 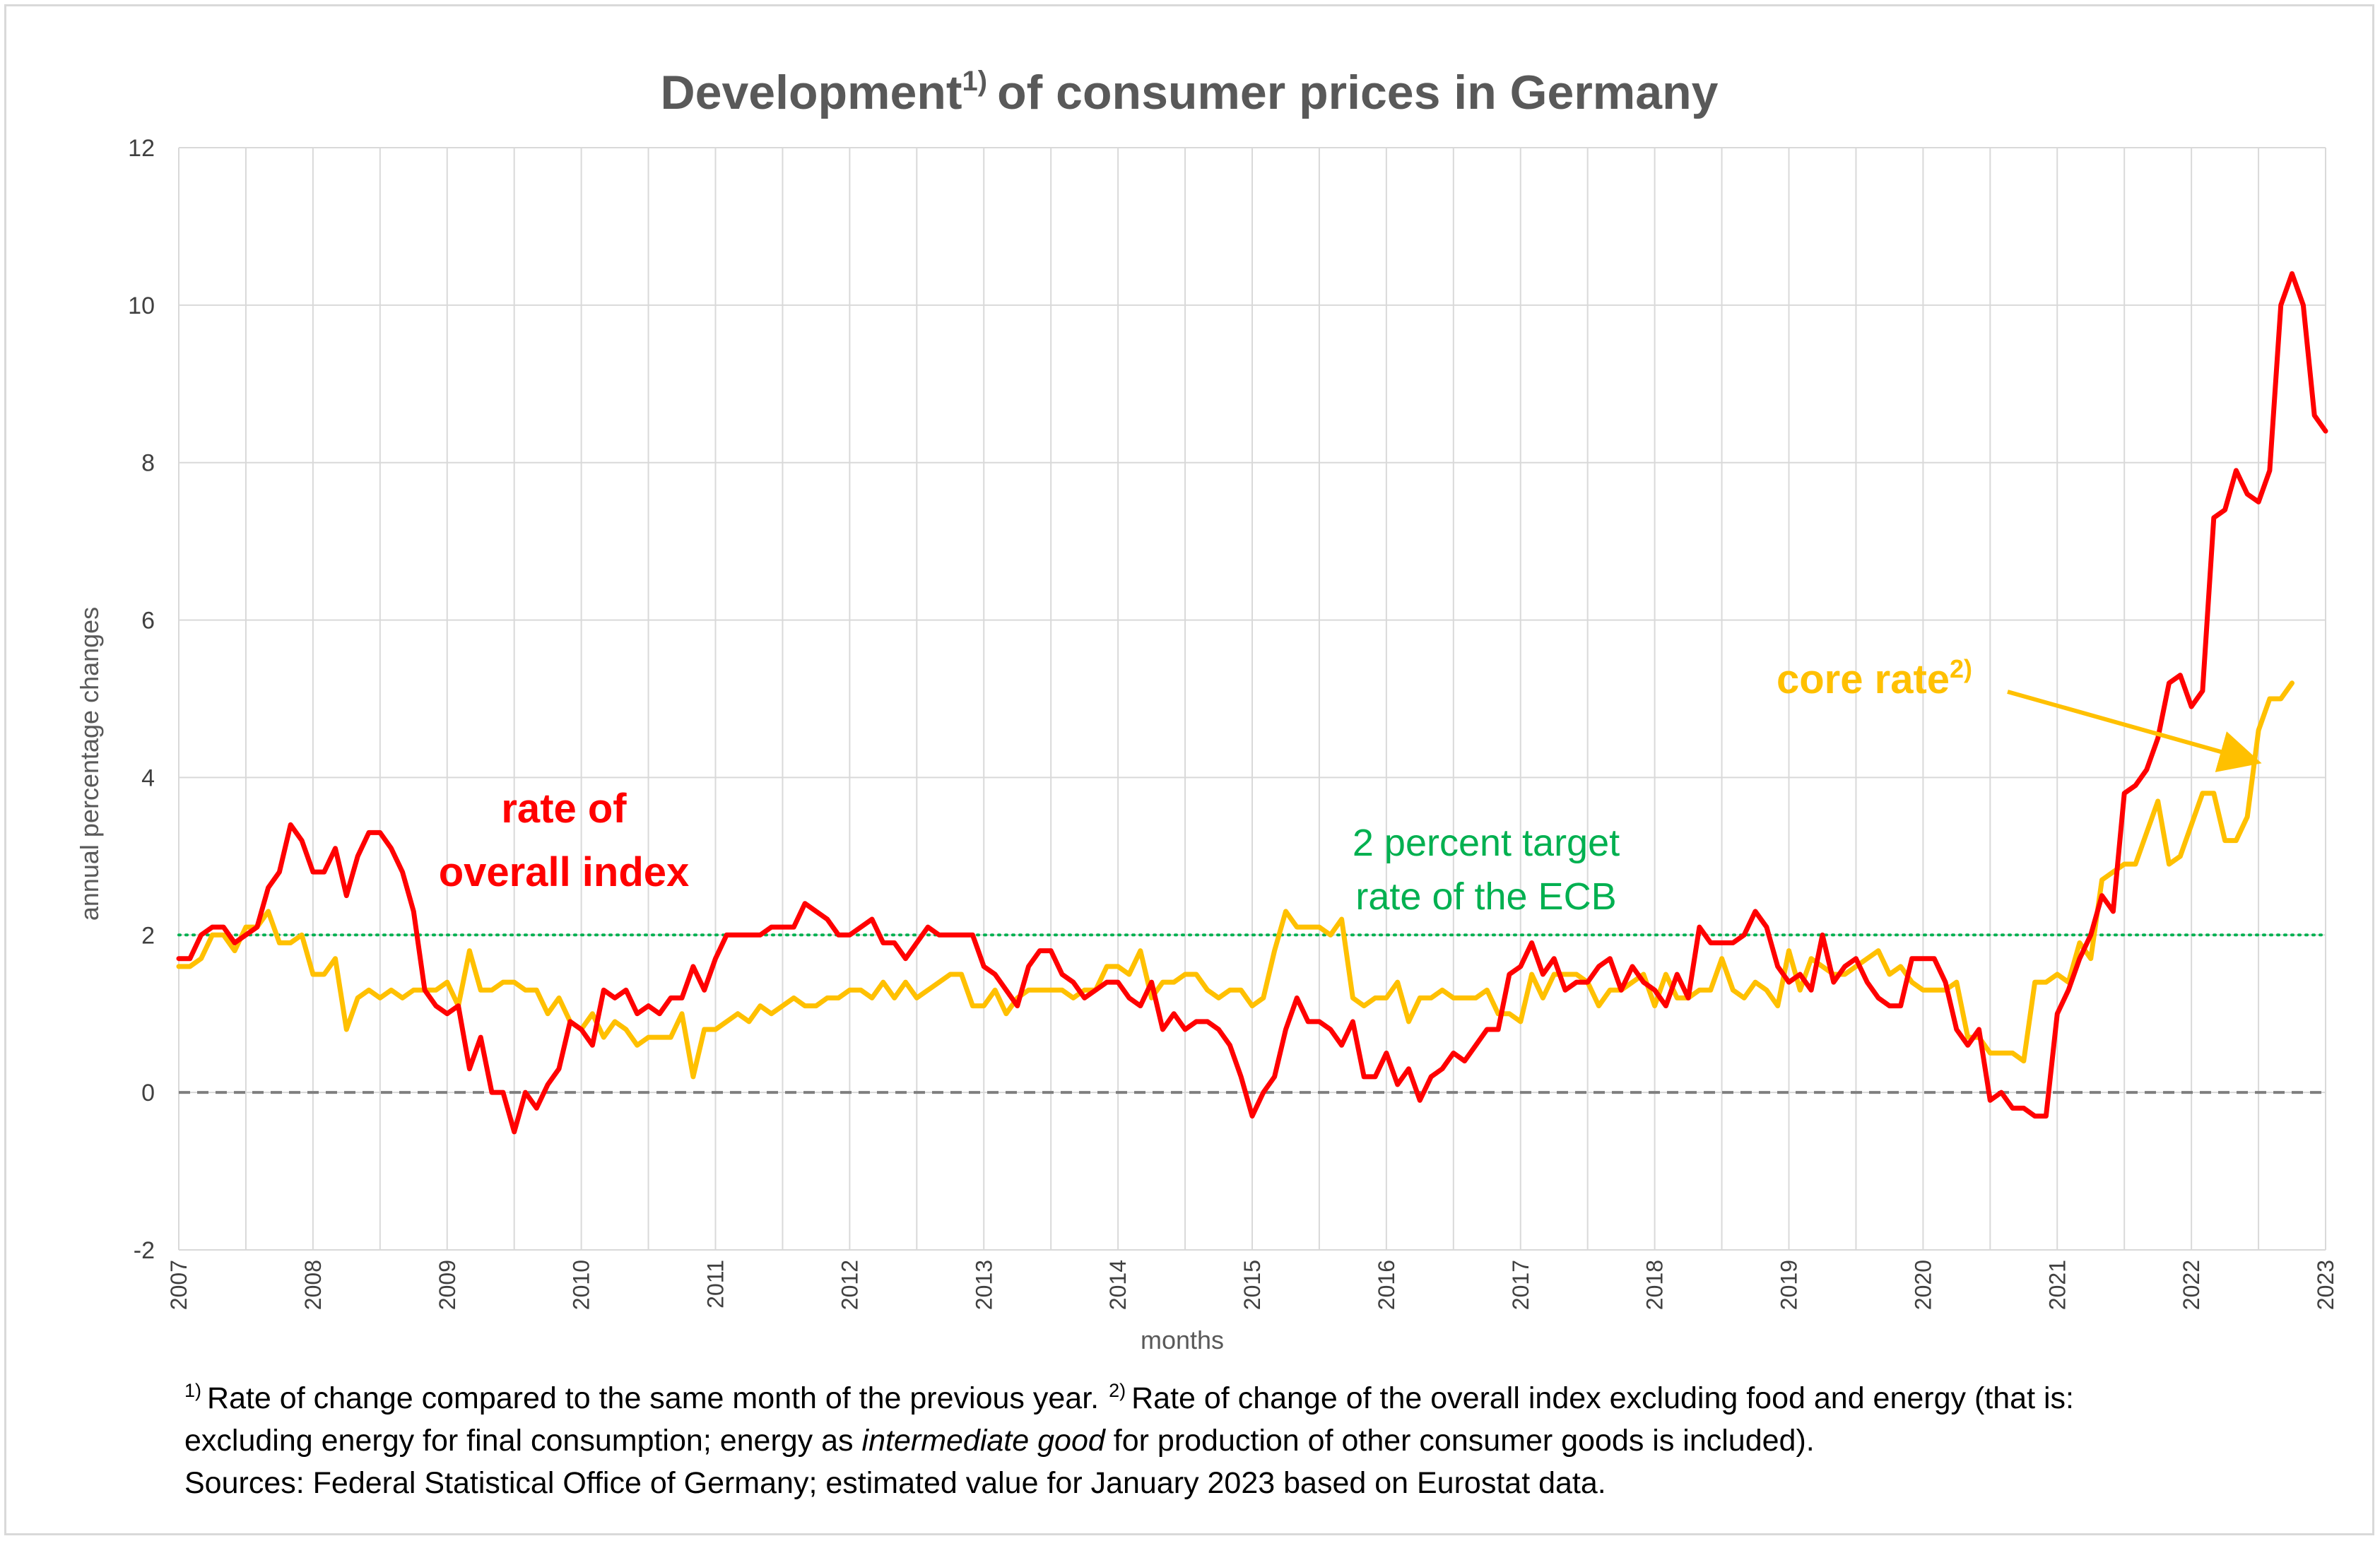 What do you see at coordinates (447, 1285) in the screenshot?
I see `x-tick-label: 2009` at bounding box center [447, 1285].